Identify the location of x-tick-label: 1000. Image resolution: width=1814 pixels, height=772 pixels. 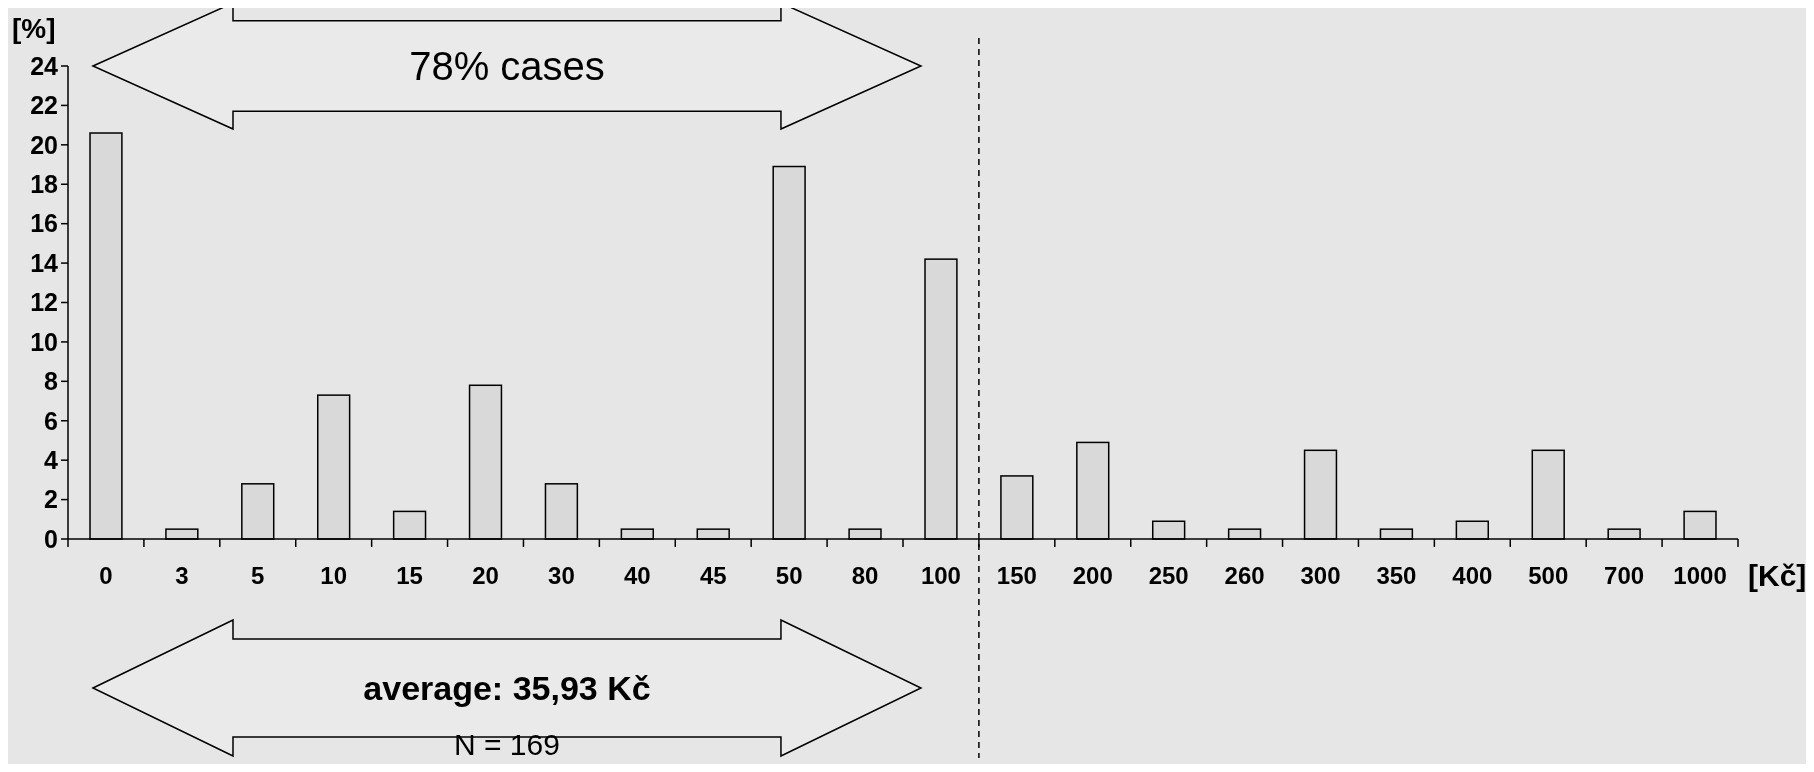
(1700, 575).